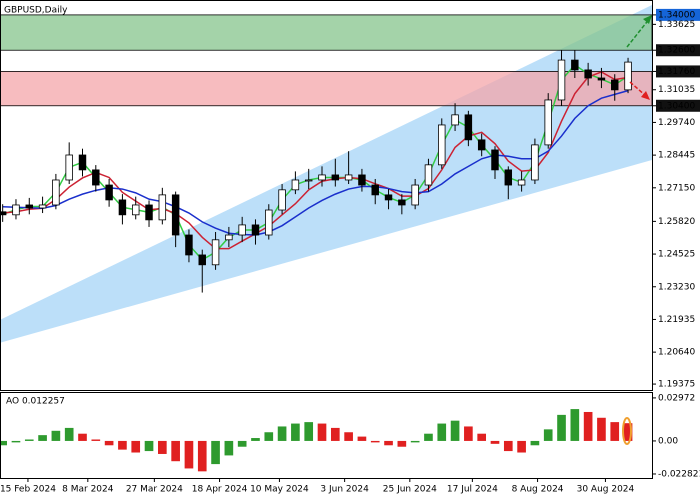 The width and height of the screenshot is (700, 504). Describe the element at coordinates (638, 32) in the screenshot. I see `arrow-up` at that location.